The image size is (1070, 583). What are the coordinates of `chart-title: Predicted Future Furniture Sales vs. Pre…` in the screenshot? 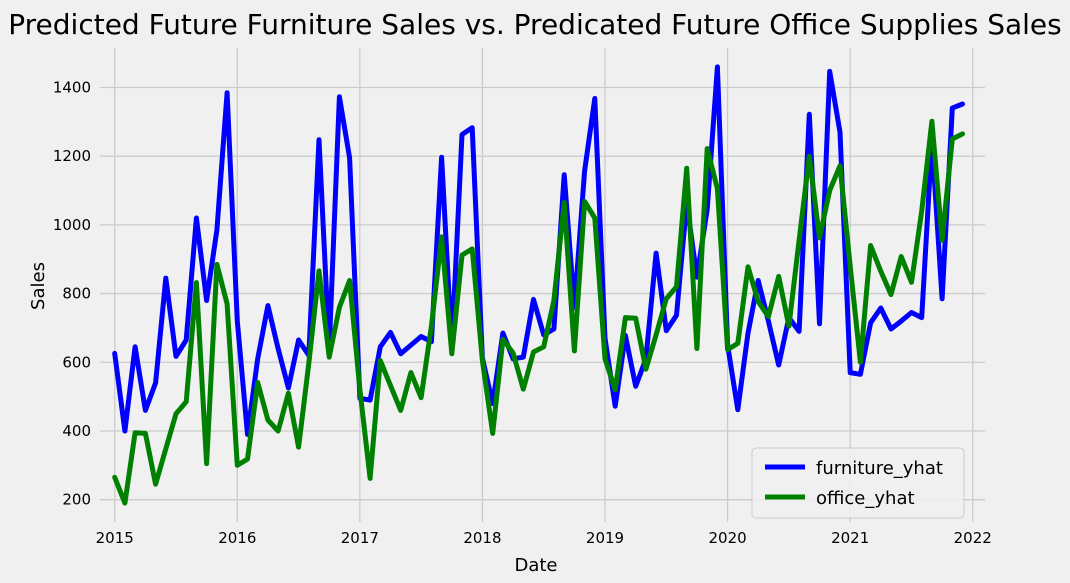 It's located at (534, 24).